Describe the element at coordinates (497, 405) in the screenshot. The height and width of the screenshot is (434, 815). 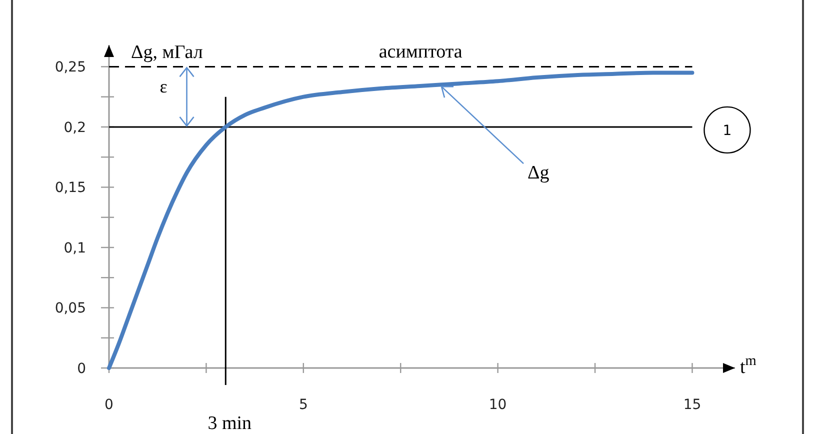
I see `x-tick-label: 10` at that location.